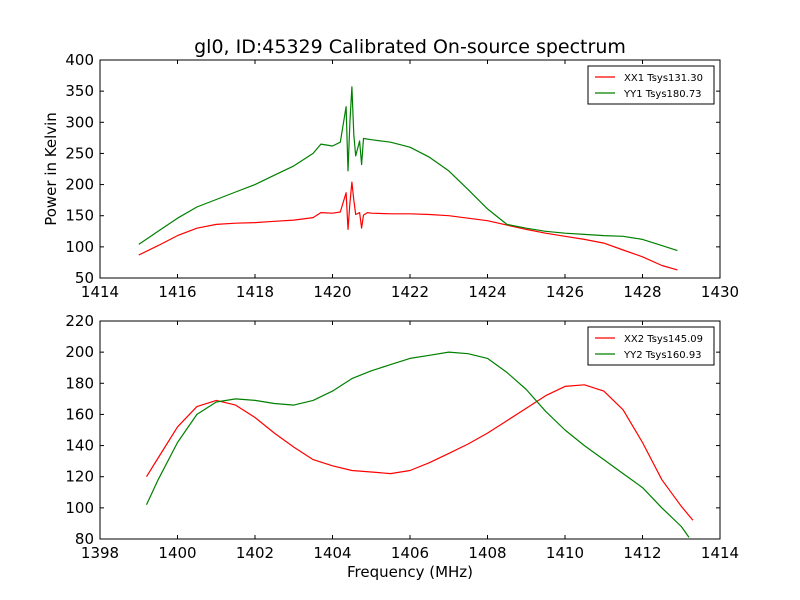 This screenshot has height=600, width=800. I want to click on x-tick-label: 1428, so click(642, 292).